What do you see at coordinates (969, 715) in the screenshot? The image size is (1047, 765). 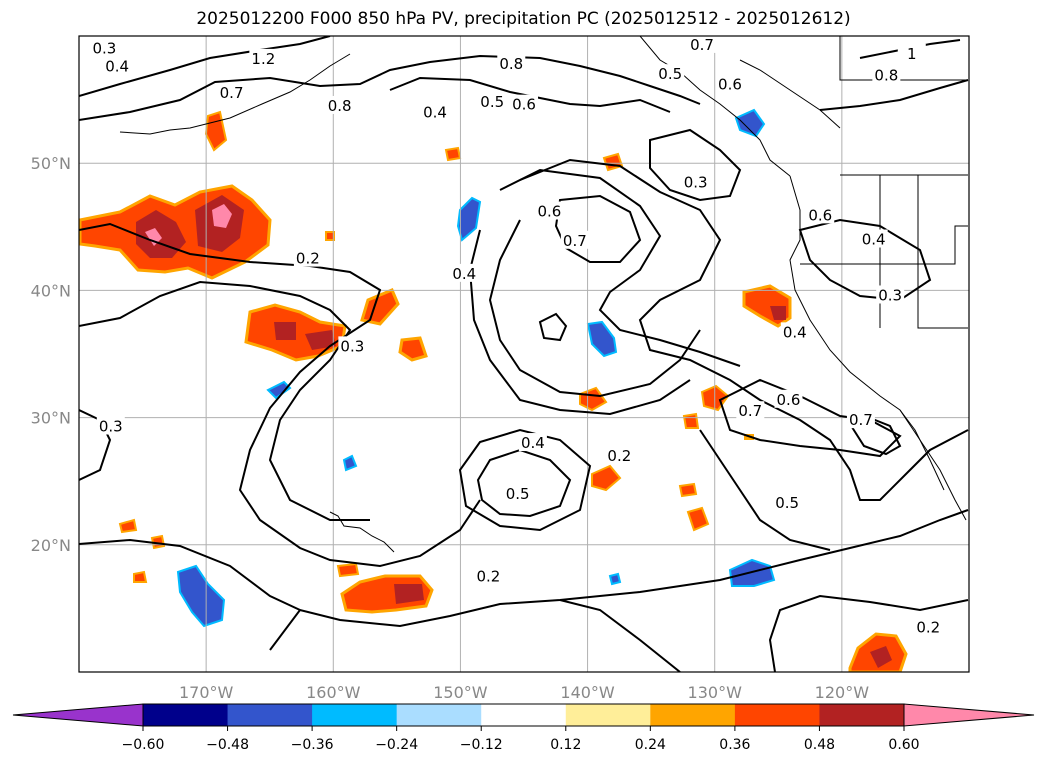 I see `colorbar-extend-max` at bounding box center [969, 715].